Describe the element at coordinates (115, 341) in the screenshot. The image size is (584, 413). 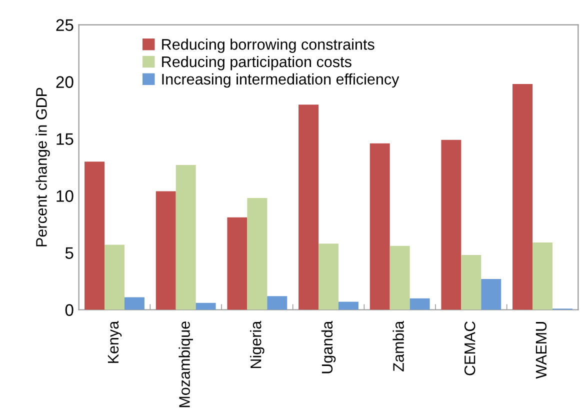
I see `x-tick-label: Kenya` at that location.